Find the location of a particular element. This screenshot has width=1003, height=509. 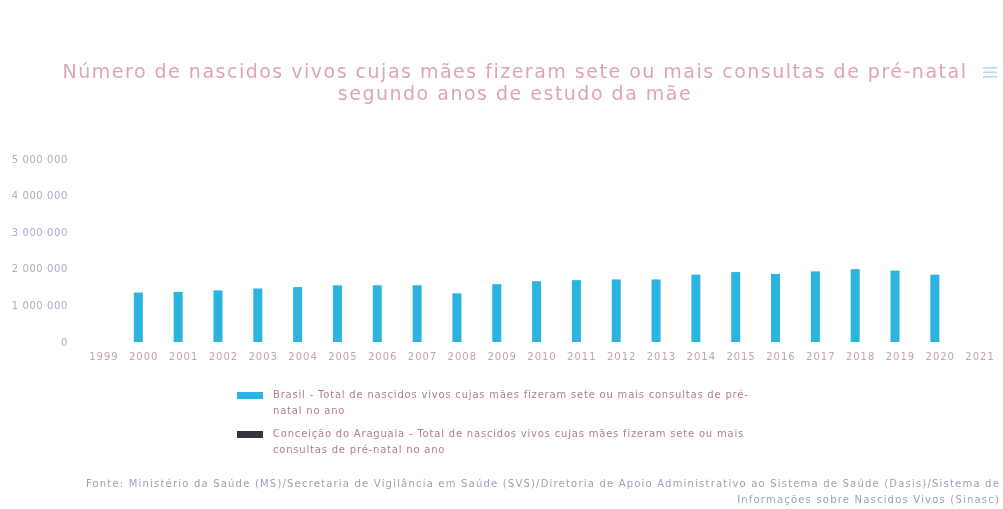

x-tick-label: 2016 is located at coordinates (781, 357).